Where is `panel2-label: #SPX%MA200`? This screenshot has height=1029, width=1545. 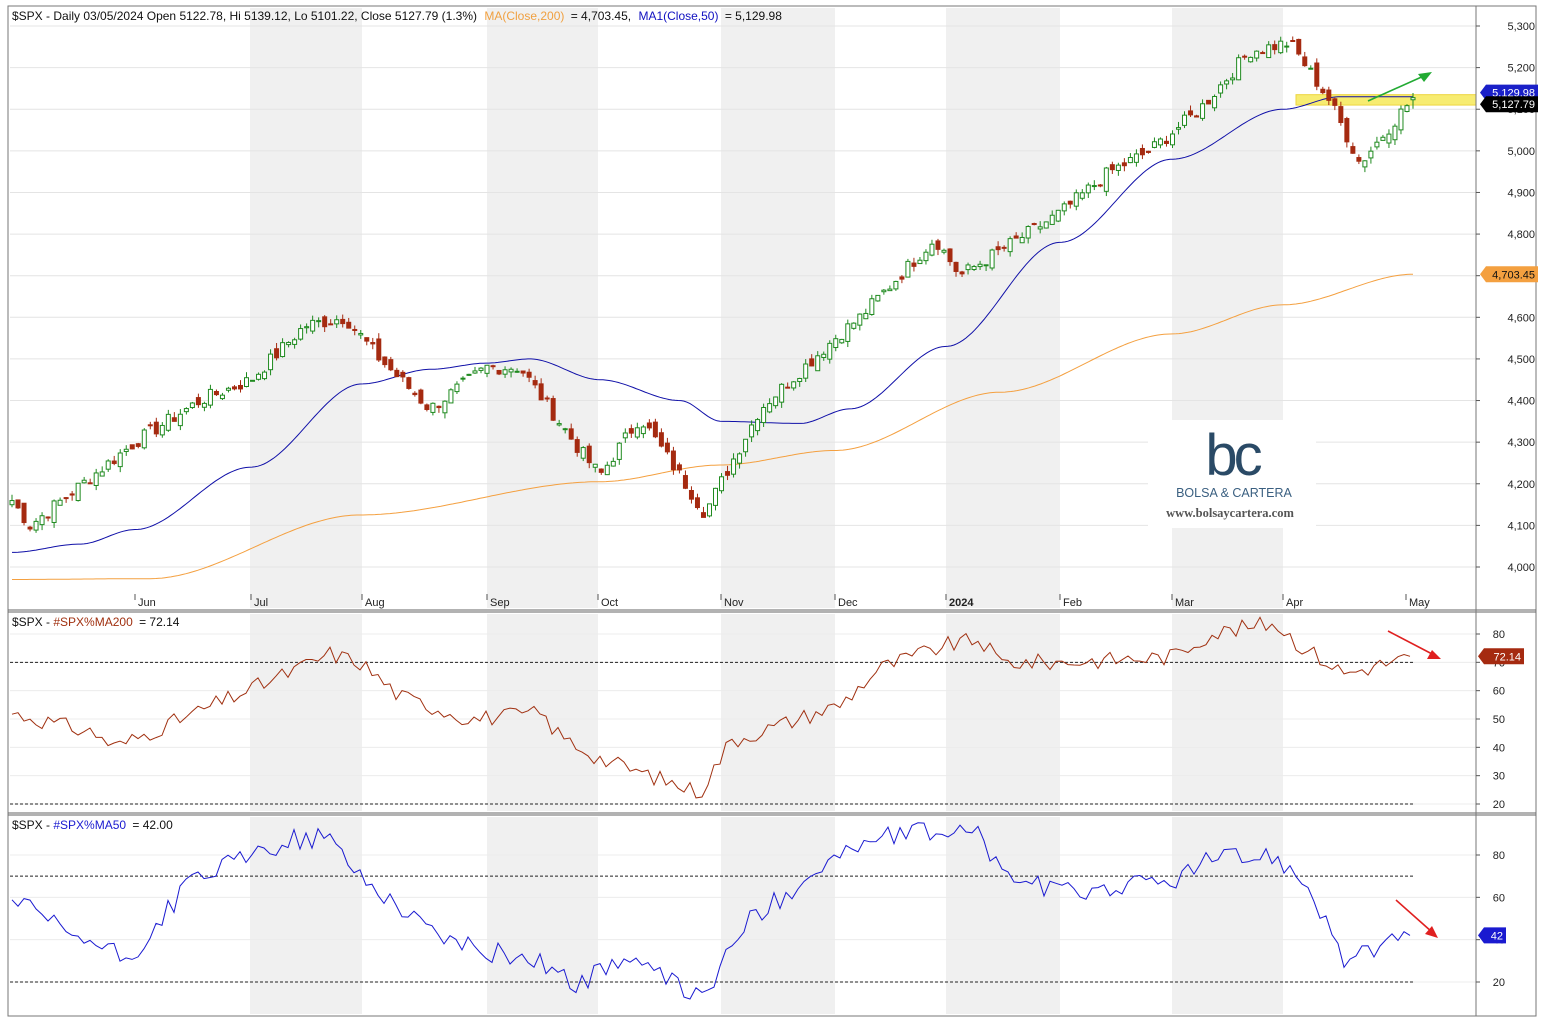 panel2-label: #SPX%MA200 is located at coordinates (93, 622).